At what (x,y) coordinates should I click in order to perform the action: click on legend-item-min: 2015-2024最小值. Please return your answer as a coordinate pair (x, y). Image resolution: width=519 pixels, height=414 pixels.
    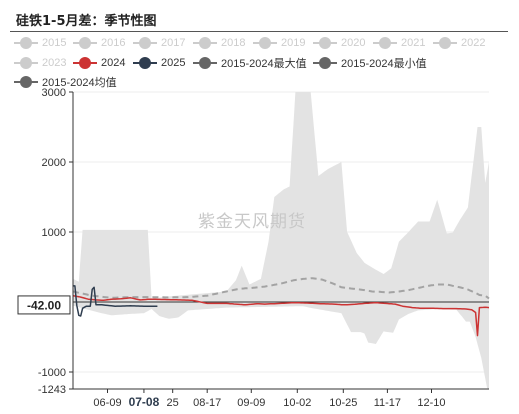
    Looking at the image, I should click on (370, 63).